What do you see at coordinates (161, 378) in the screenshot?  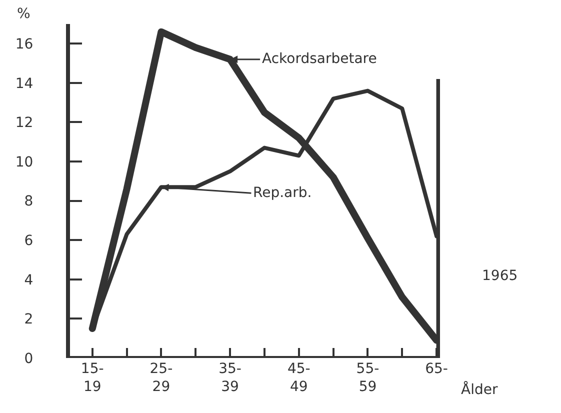 I see `x-tick-label: 25- 29` at bounding box center [161, 378].